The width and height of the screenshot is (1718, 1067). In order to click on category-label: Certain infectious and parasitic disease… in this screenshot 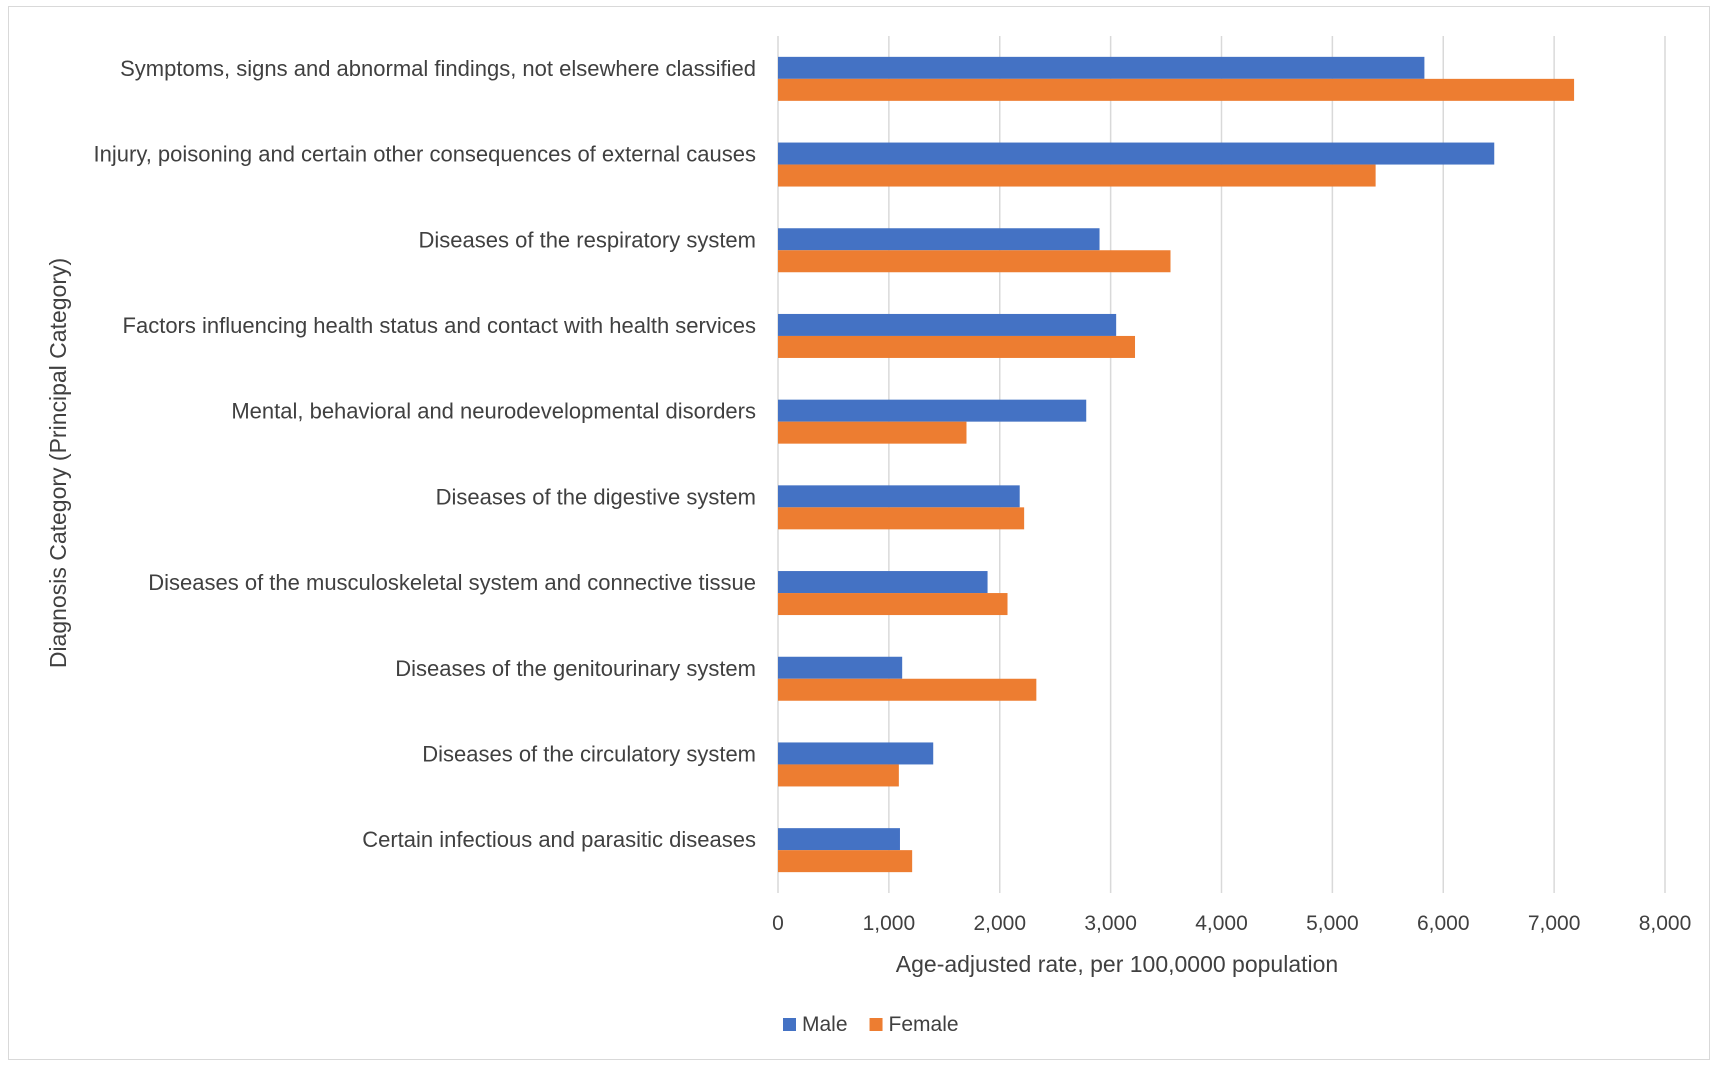, I will do `click(559, 839)`.